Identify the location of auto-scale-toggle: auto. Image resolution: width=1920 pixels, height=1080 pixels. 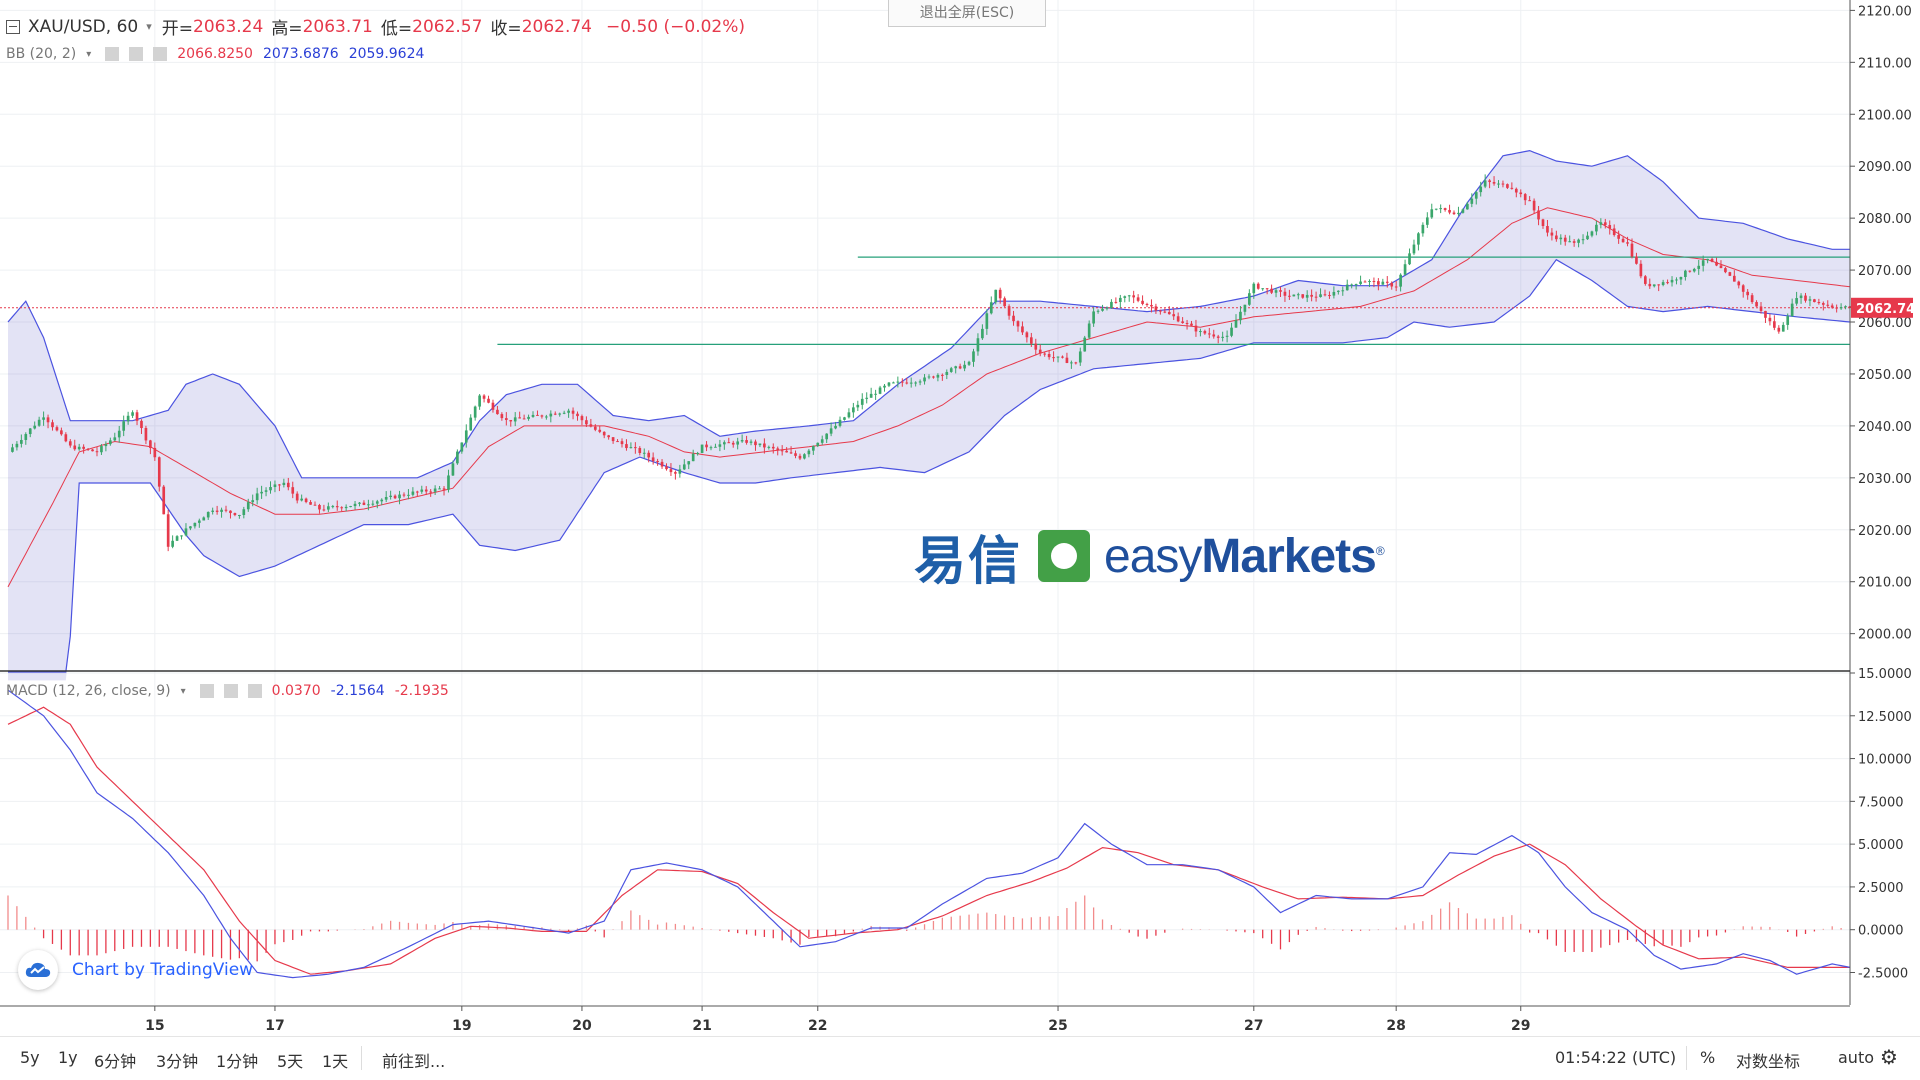
(1856, 1057).